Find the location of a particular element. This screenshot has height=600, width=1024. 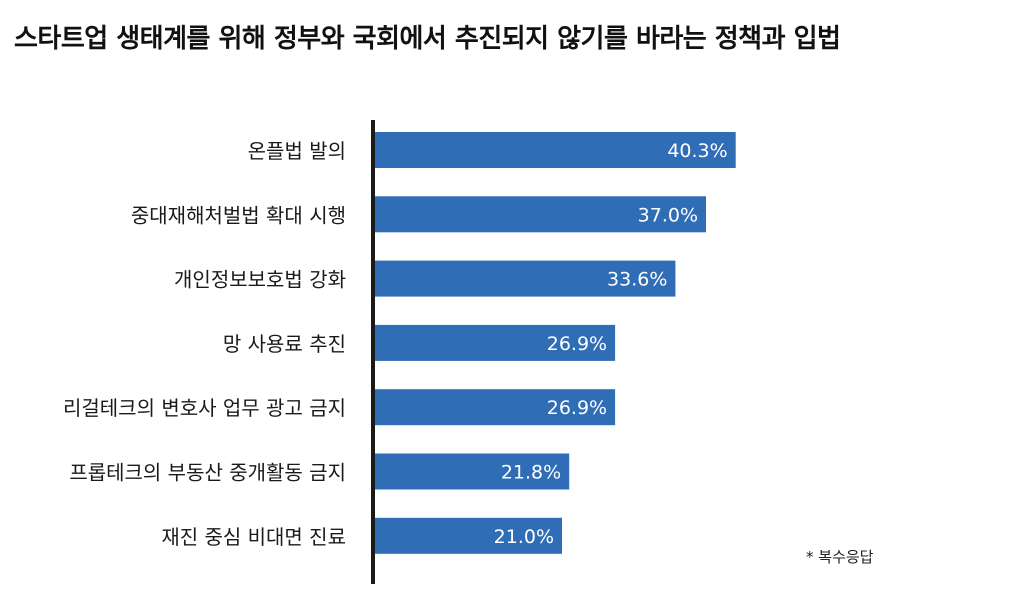

category-label: 리걸테크의 변호사 업무 광고 금지 is located at coordinates (204, 408).